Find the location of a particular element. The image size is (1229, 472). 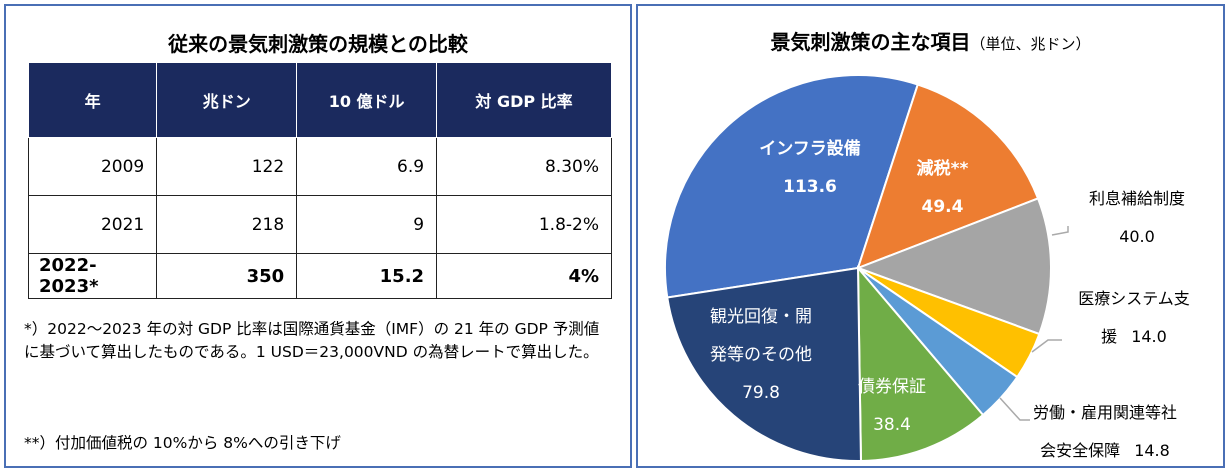

slice-label: 債券保証 is located at coordinates (892, 387).